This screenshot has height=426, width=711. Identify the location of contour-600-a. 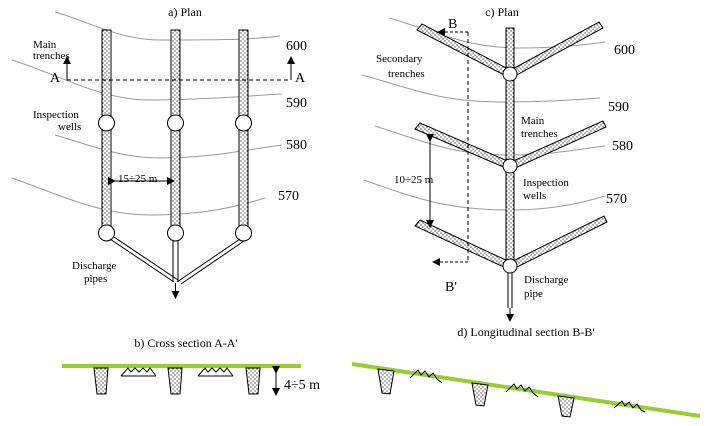
(167, 26).